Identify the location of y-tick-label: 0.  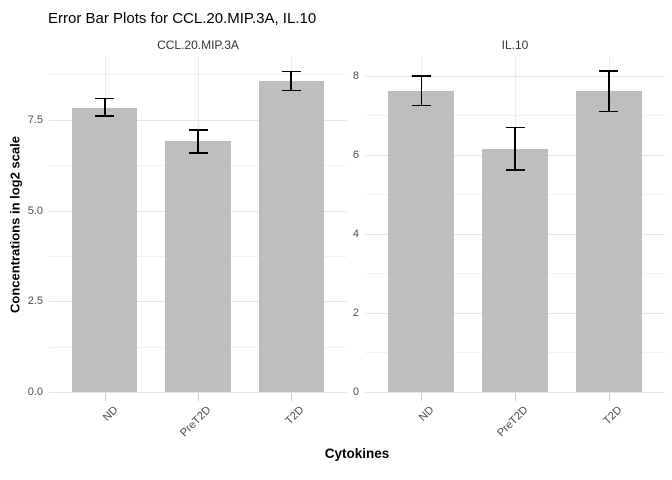
(355, 392).